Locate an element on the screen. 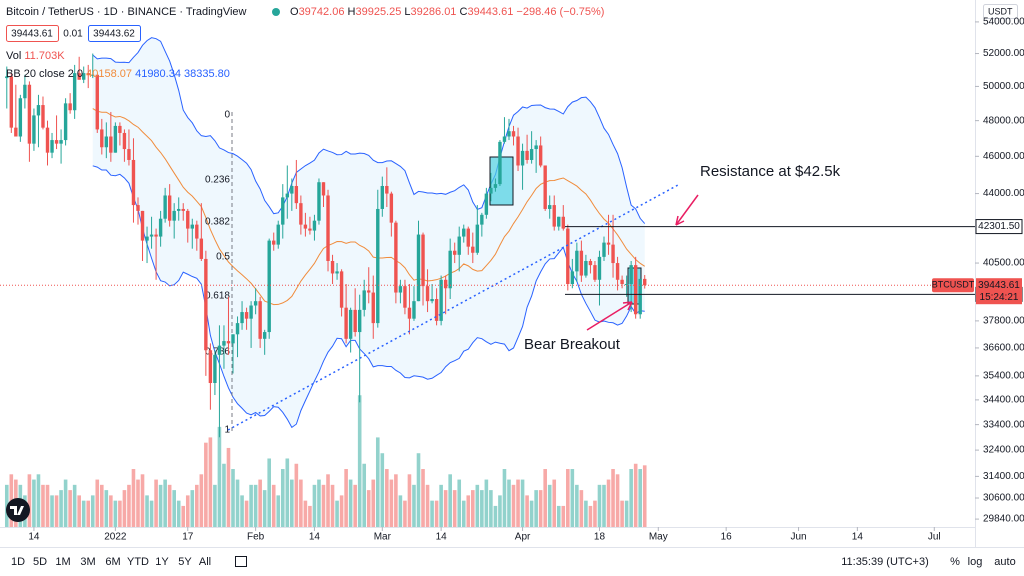 The width and height of the screenshot is (1024, 576). currency: USDT is located at coordinates (1000, 11).